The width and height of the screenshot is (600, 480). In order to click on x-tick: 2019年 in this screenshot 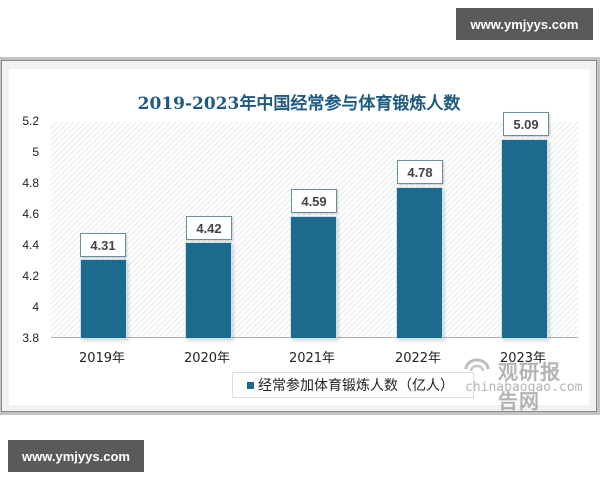, I will do `click(102, 358)`.